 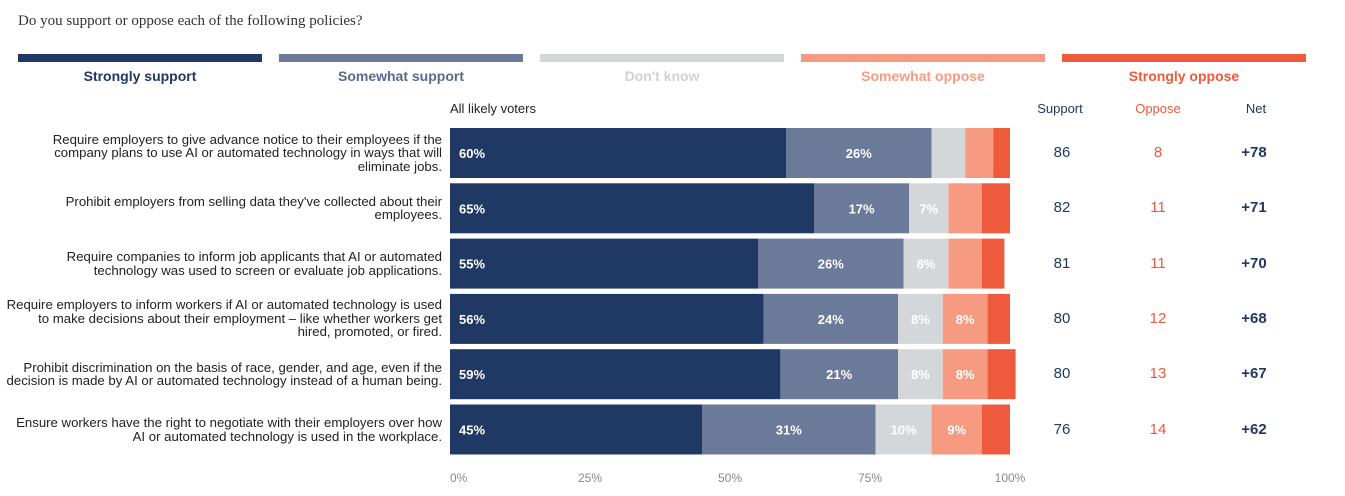 What do you see at coordinates (493, 108) in the screenshot?
I see `bar-column-header: All likely voters` at bounding box center [493, 108].